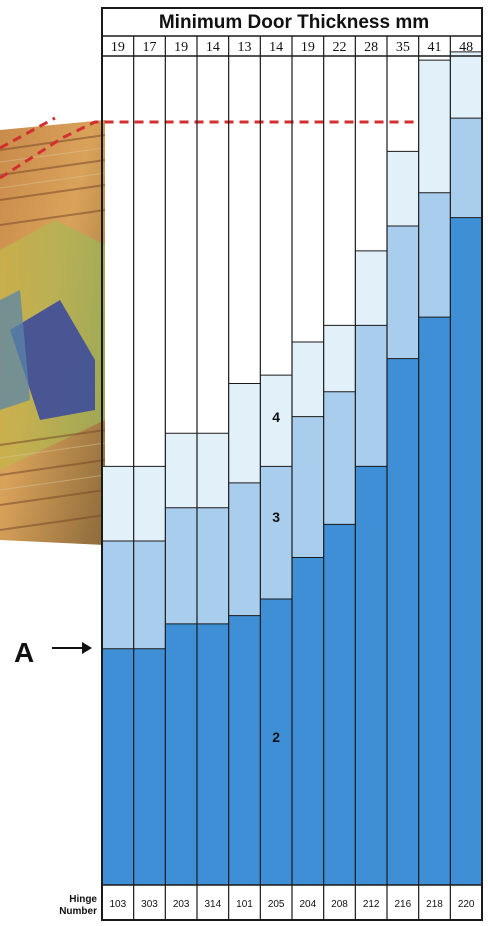  I want to click on hinge-number: 303, so click(149, 904).